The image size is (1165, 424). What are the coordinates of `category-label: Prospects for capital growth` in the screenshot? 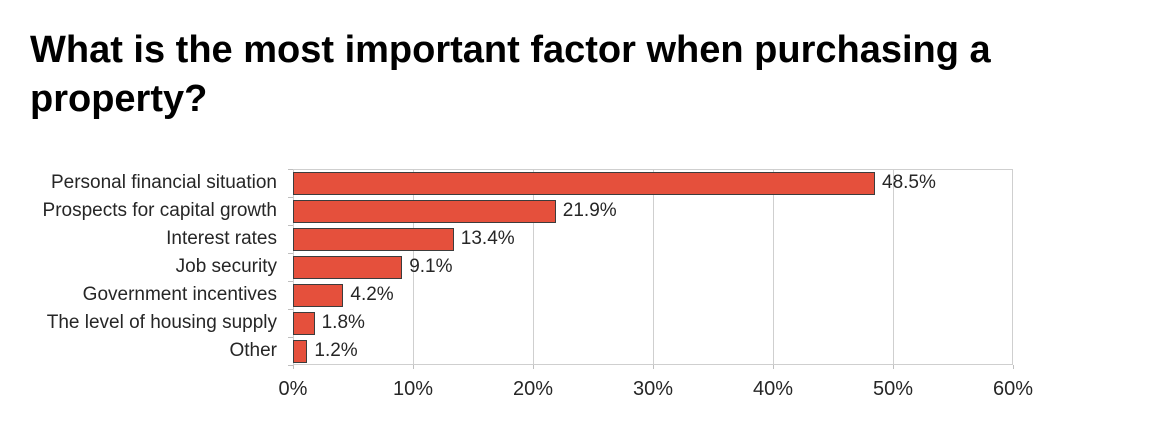 It's located at (159, 210).